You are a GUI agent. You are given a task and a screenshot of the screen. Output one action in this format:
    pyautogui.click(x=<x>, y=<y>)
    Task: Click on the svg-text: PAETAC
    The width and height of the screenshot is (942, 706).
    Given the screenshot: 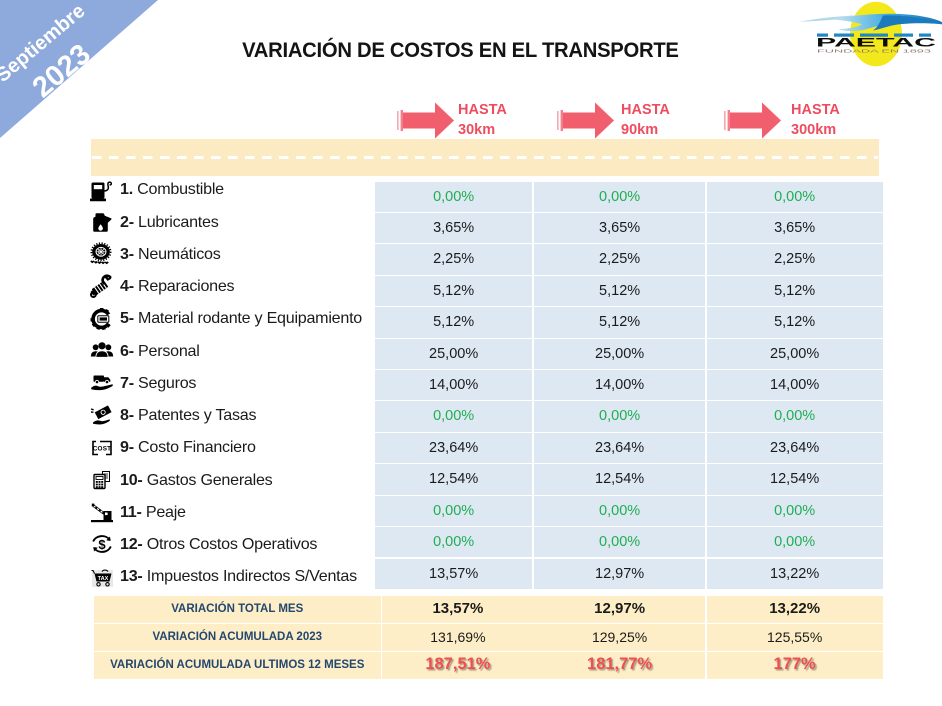 What is the action you would take?
    pyautogui.click(x=876, y=42)
    